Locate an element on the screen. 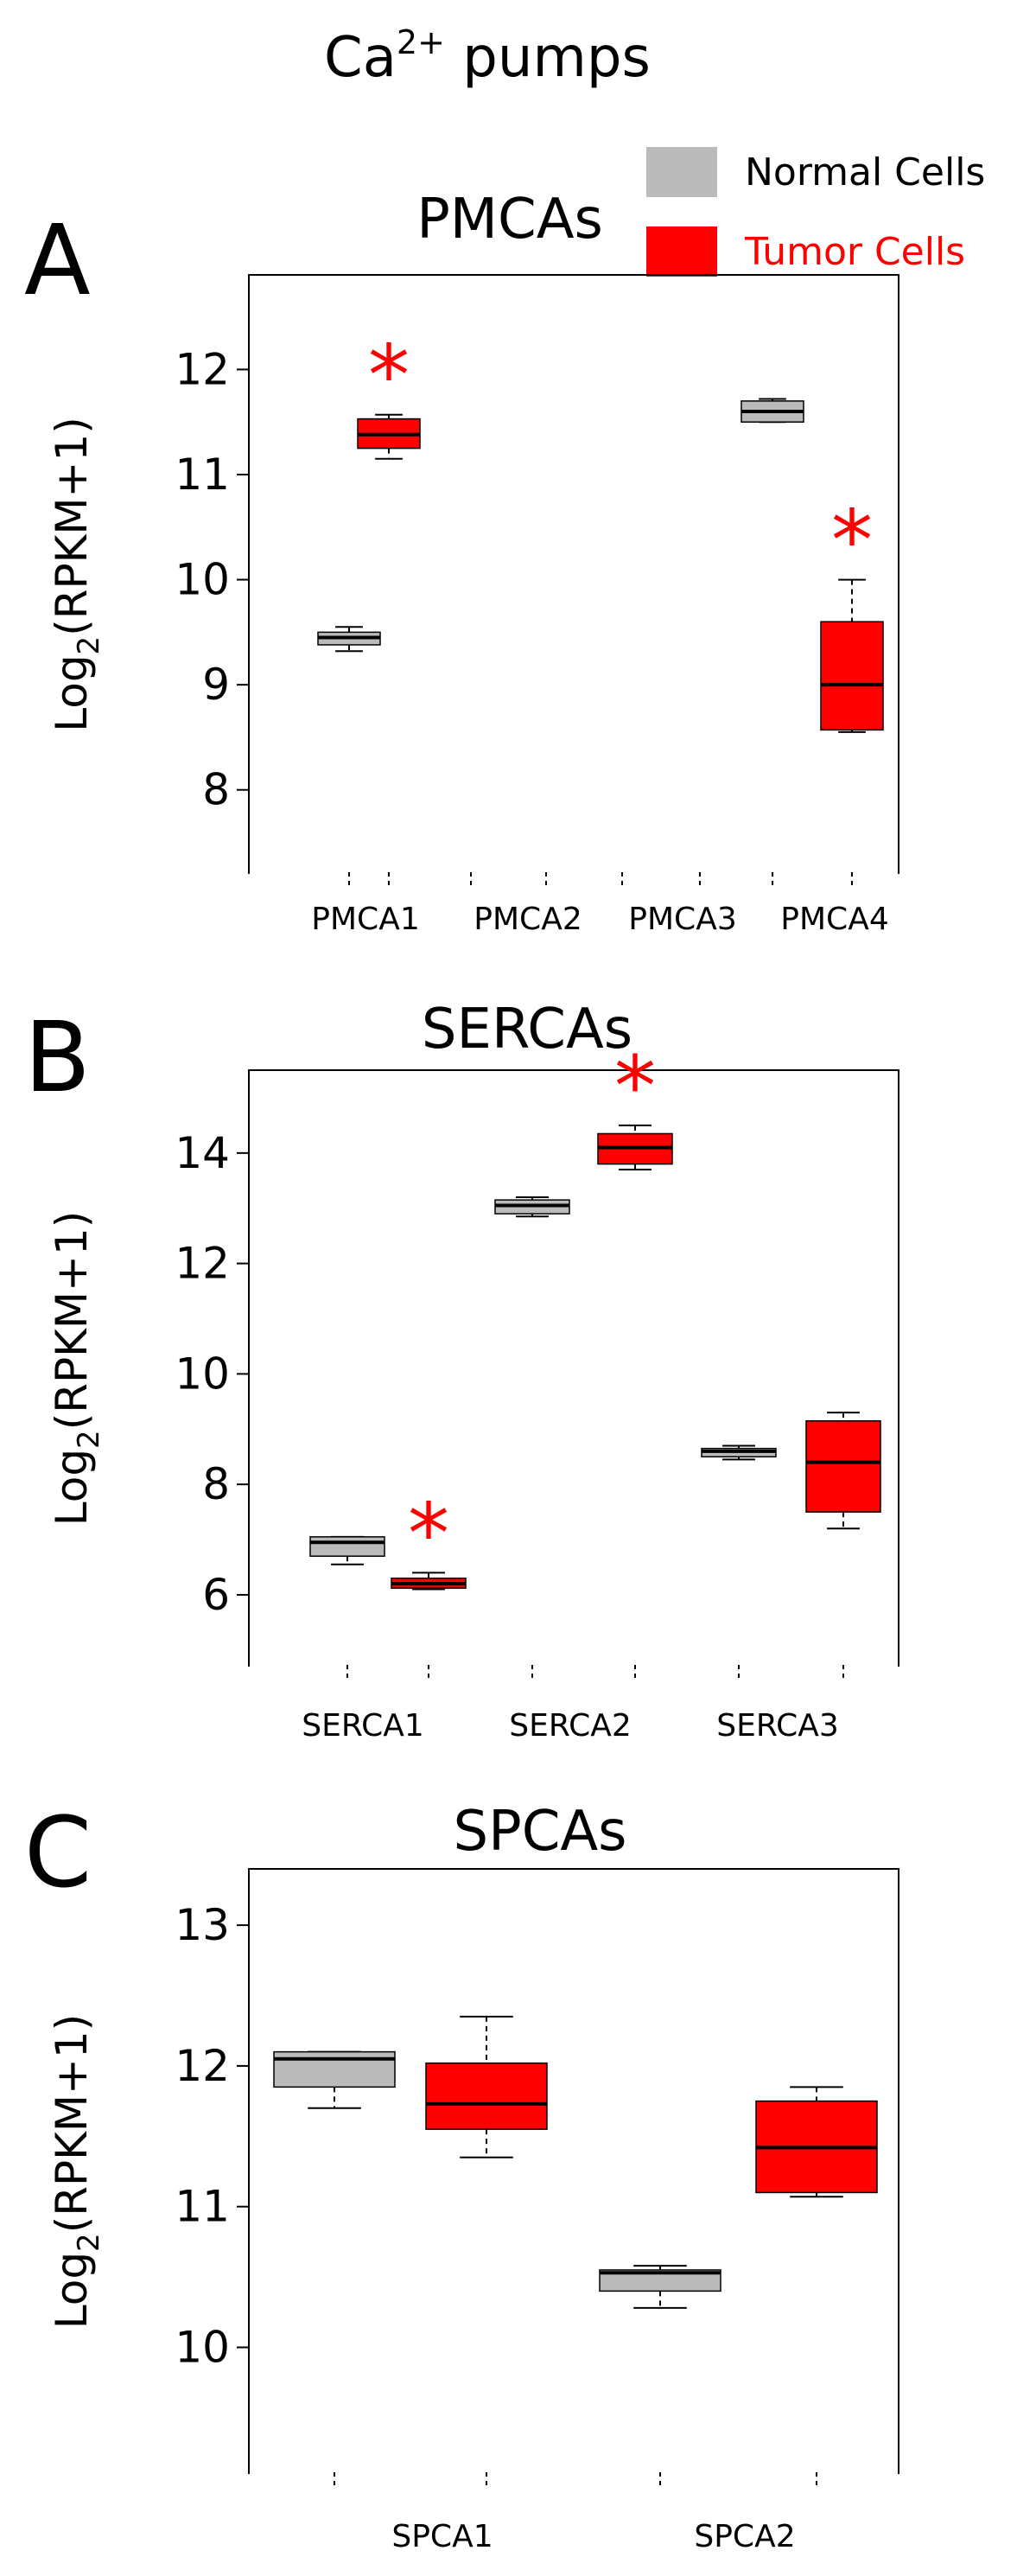 This screenshot has height=2576, width=1017. title-rest: pumps is located at coordinates (548, 58).